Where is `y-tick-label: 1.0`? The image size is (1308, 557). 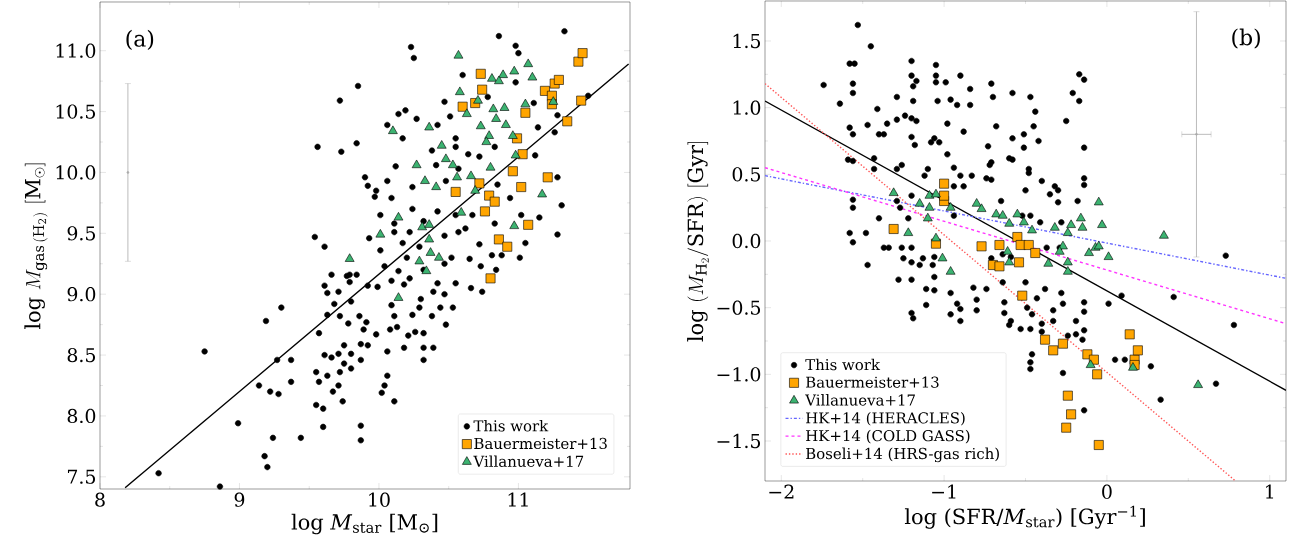
y-tick-label: 1.0 is located at coordinates (747, 107).